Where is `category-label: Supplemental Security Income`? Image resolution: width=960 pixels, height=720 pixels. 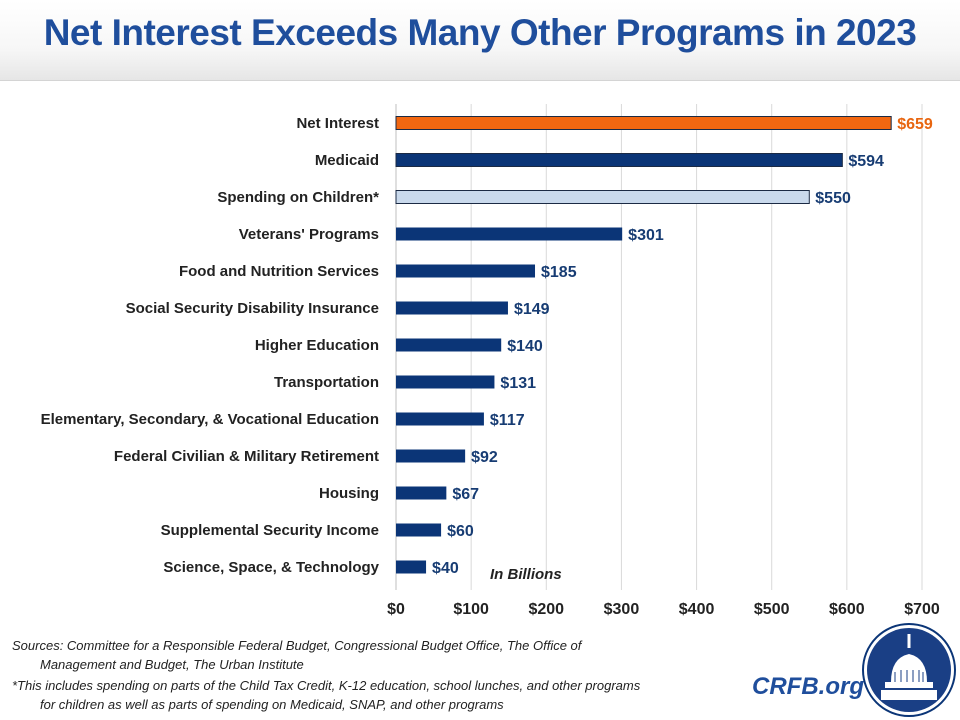 category-label: Supplemental Security Income is located at coordinates (270, 530).